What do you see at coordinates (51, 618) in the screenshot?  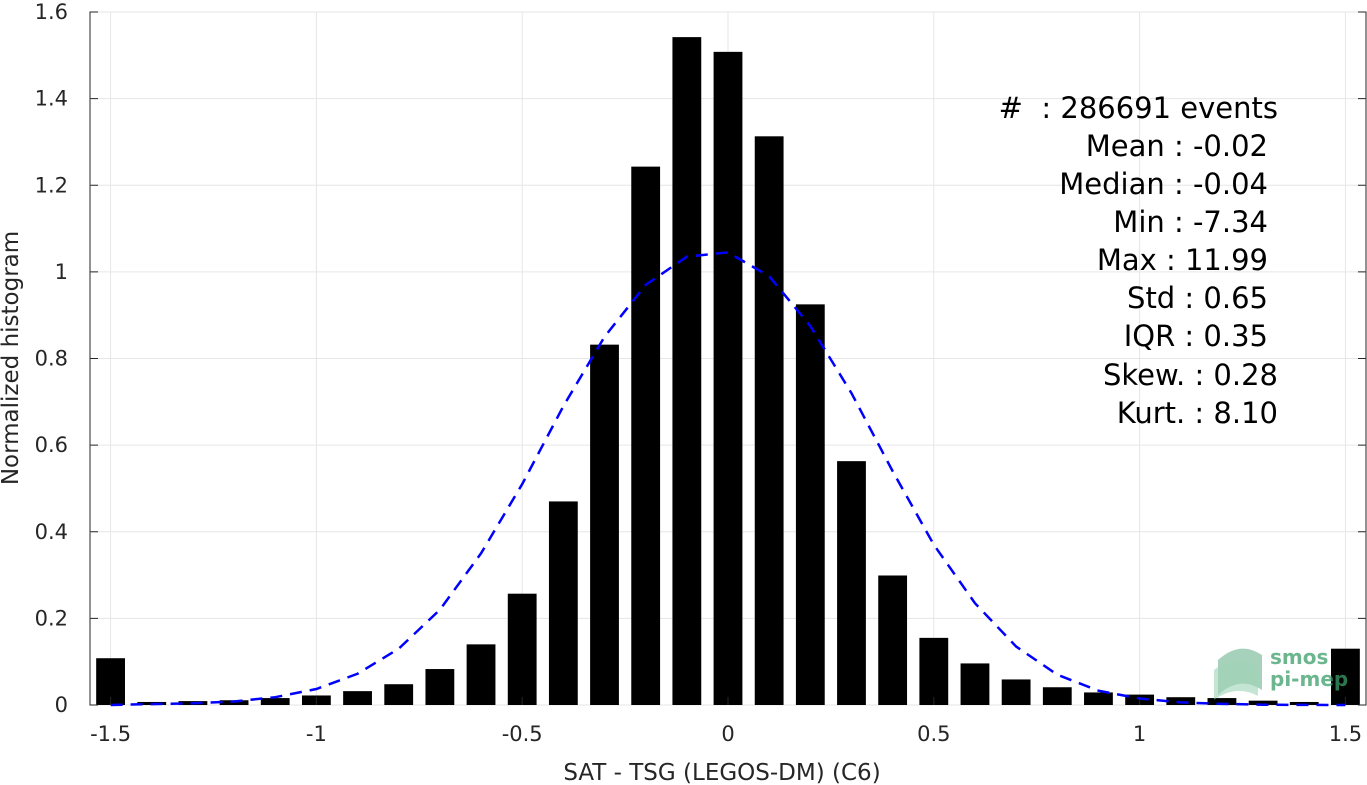 I see `y-tick-label: 0.2` at bounding box center [51, 618].